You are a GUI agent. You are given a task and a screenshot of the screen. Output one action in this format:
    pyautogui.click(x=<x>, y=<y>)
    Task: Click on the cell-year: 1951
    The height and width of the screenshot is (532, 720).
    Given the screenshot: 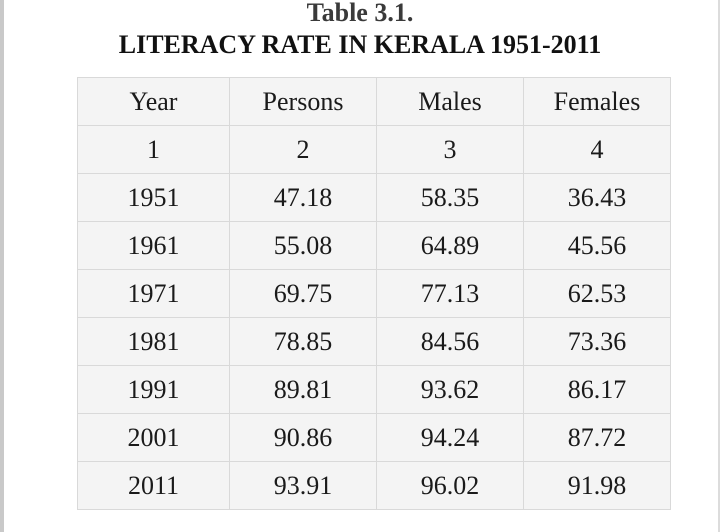 What is the action you would take?
    pyautogui.click(x=153, y=197)
    